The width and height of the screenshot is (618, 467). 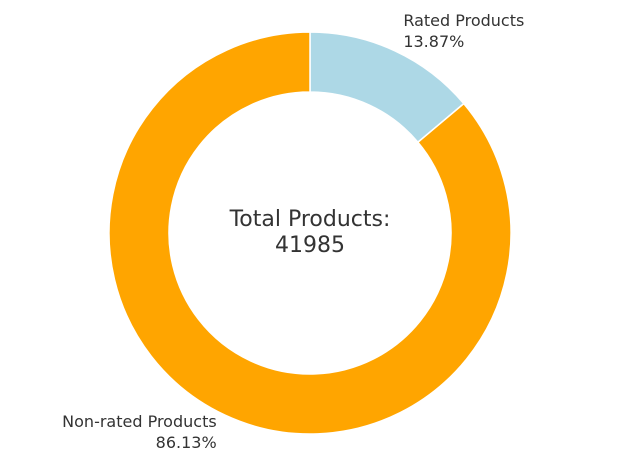 What do you see at coordinates (433, 41) in the screenshot?
I see `segment-value-label: 13.87%` at bounding box center [433, 41].